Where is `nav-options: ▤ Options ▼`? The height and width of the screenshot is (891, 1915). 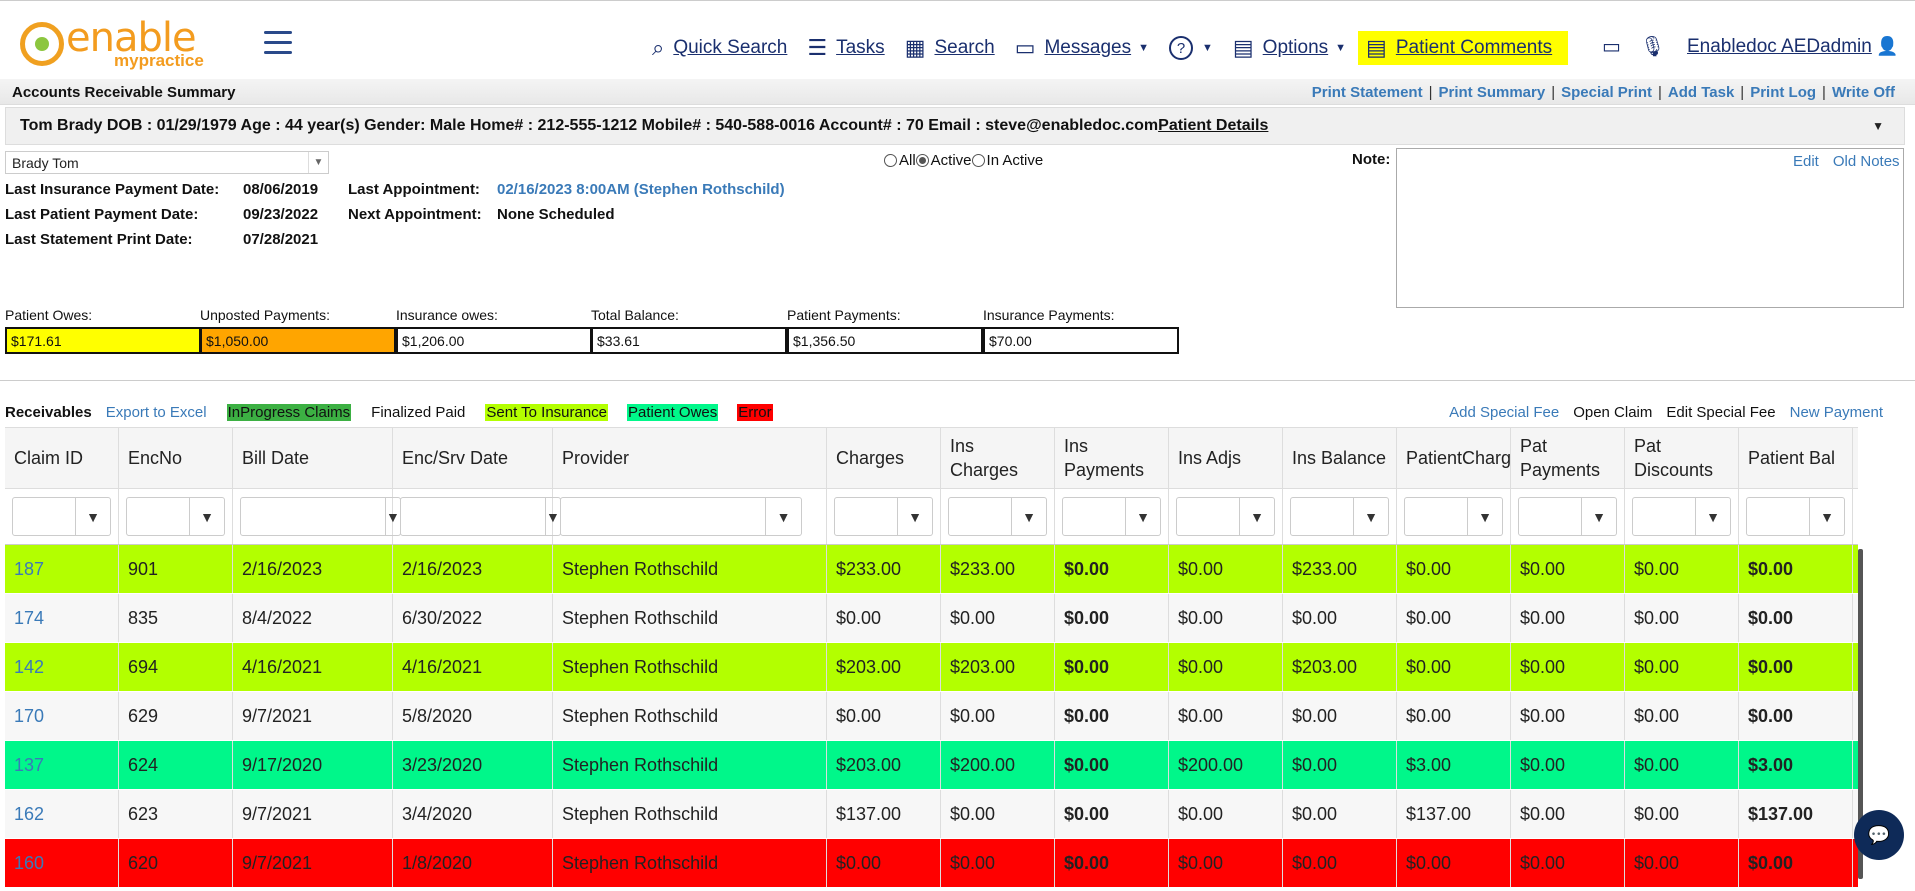
nav-options: ▤ Options ▼ is located at coordinates (1289, 48).